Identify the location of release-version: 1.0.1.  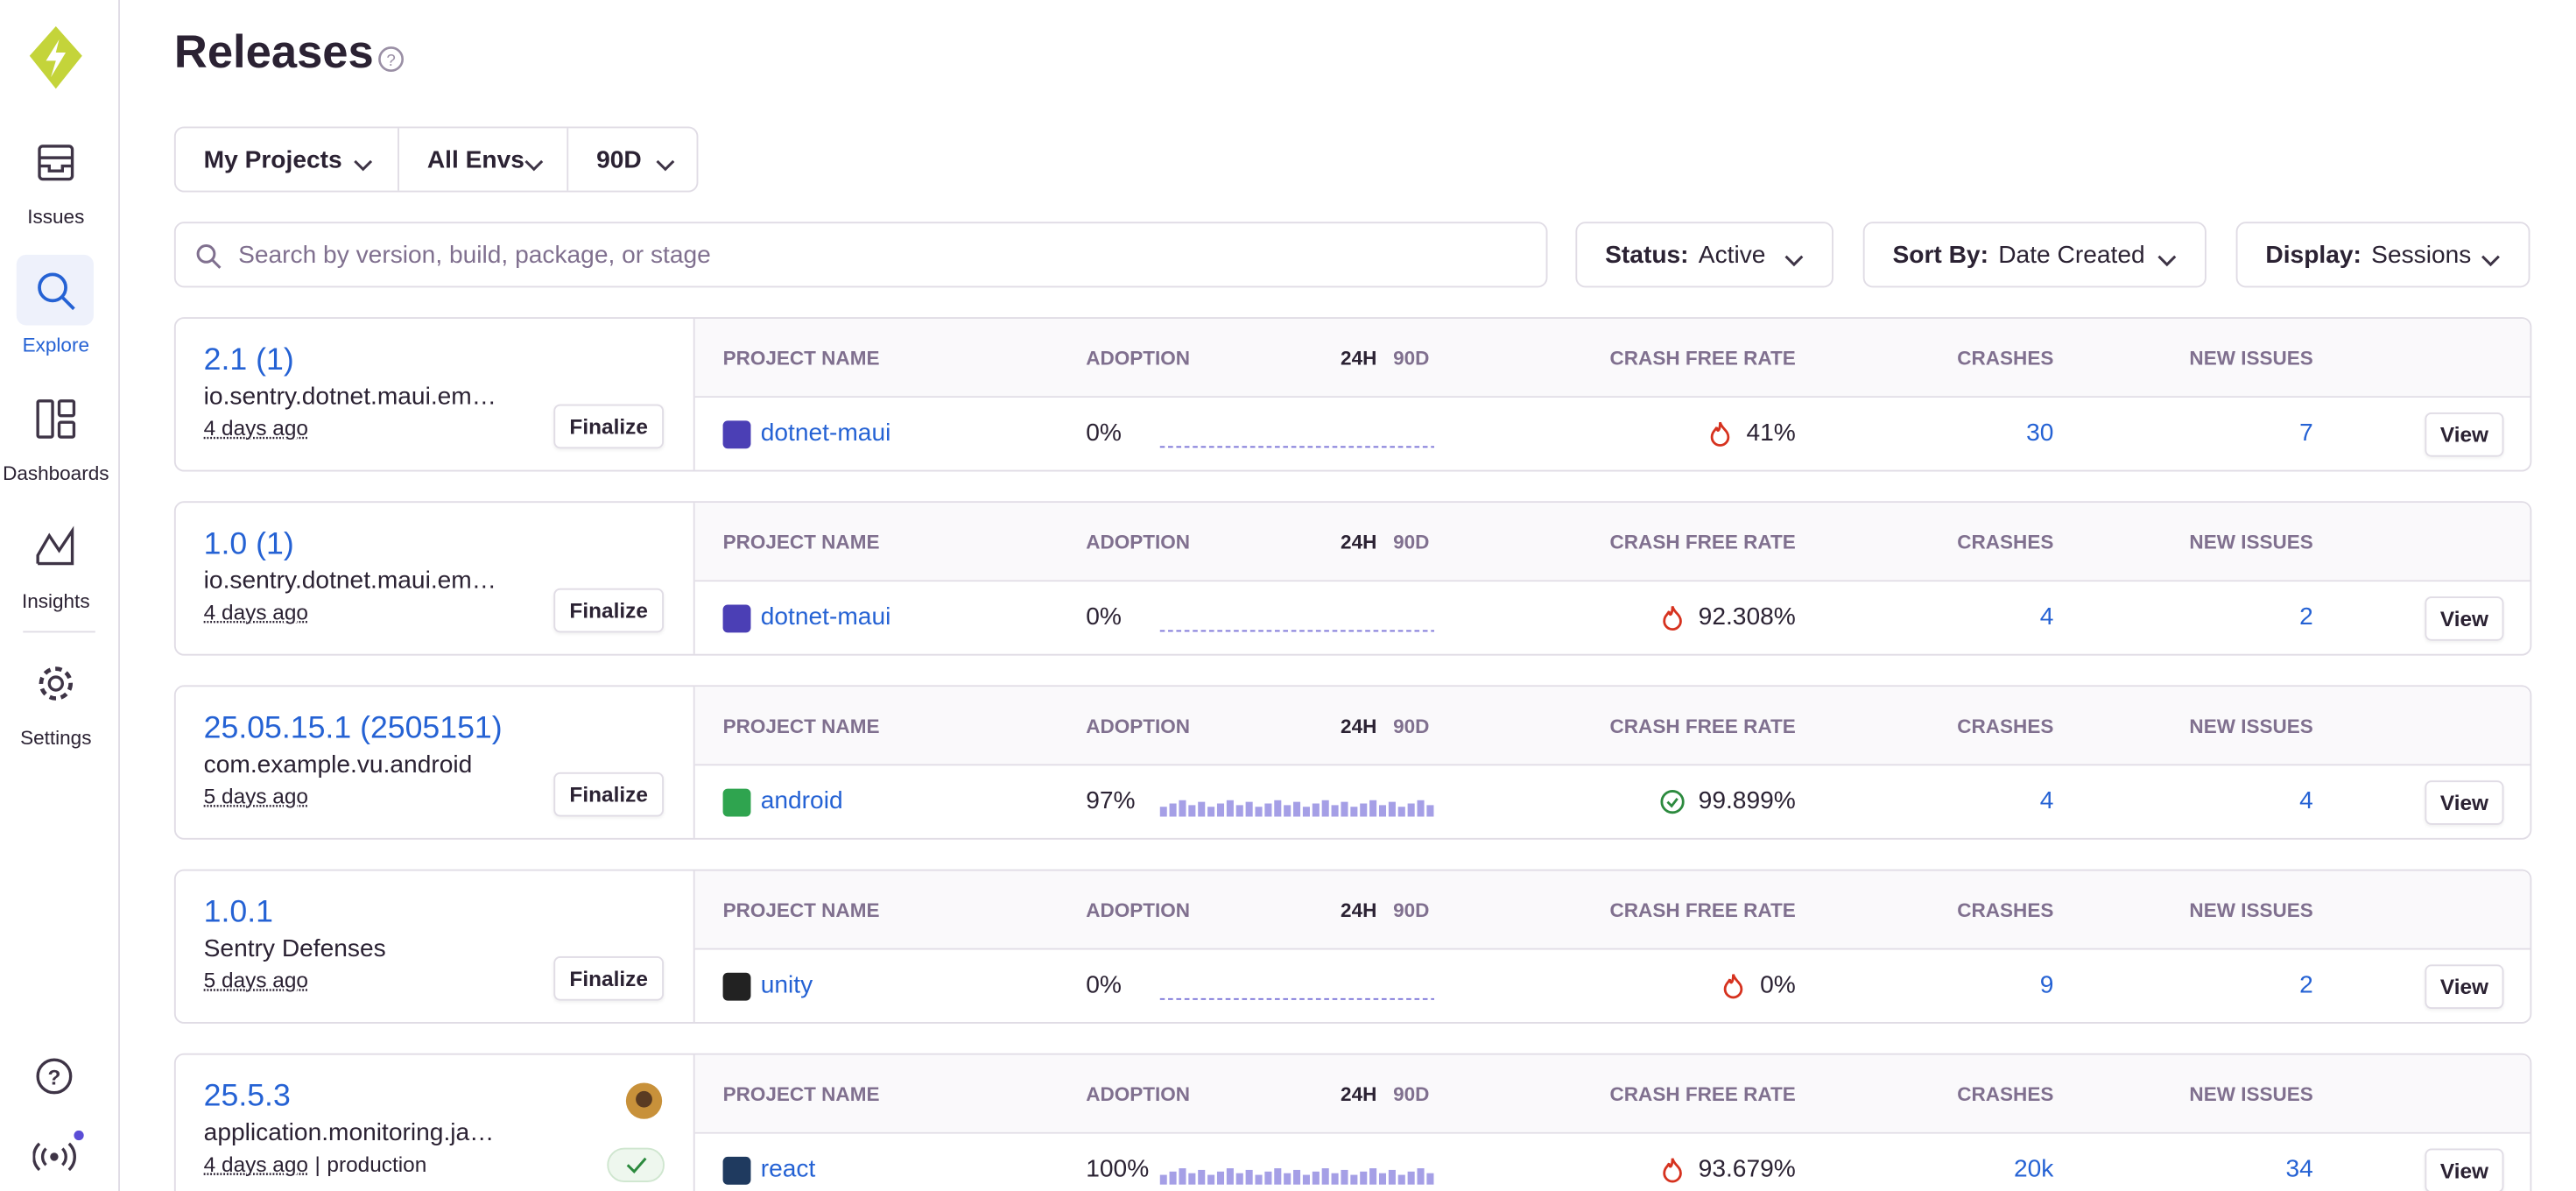
(238, 914).